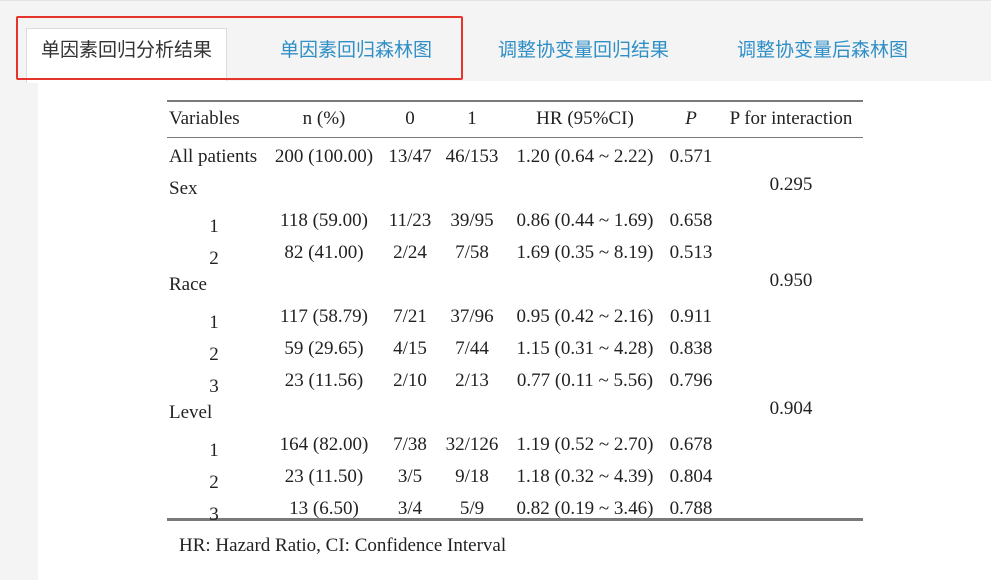 Image resolution: width=991 pixels, height=580 pixels. Describe the element at coordinates (324, 156) in the screenshot. I see `cell-n: 200 (100.00)` at that location.